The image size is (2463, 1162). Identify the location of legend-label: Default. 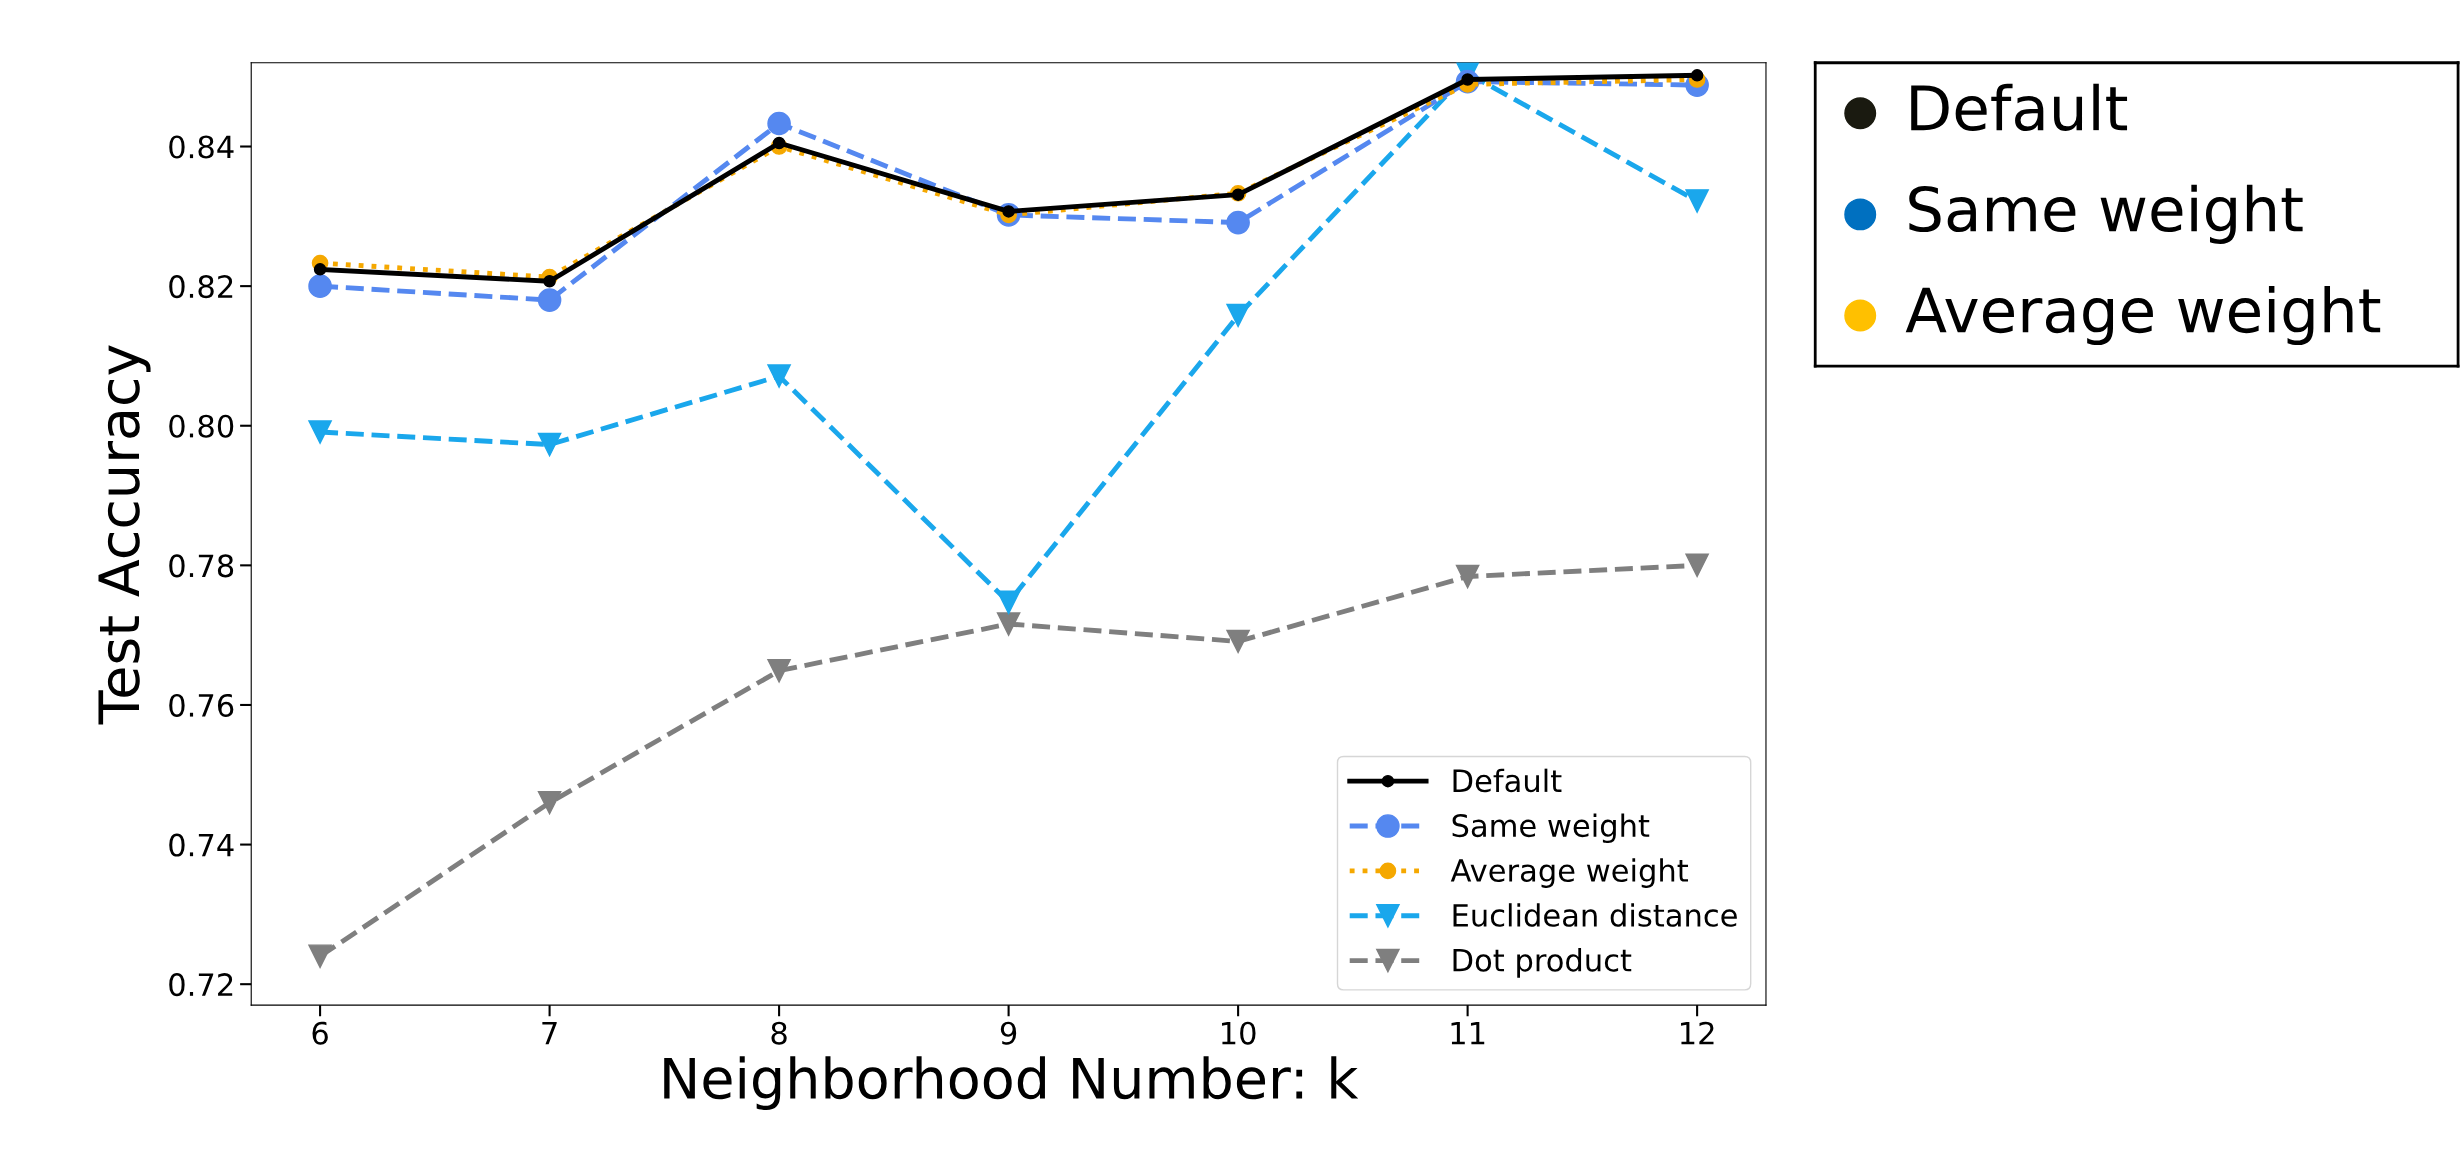
(1507, 780).